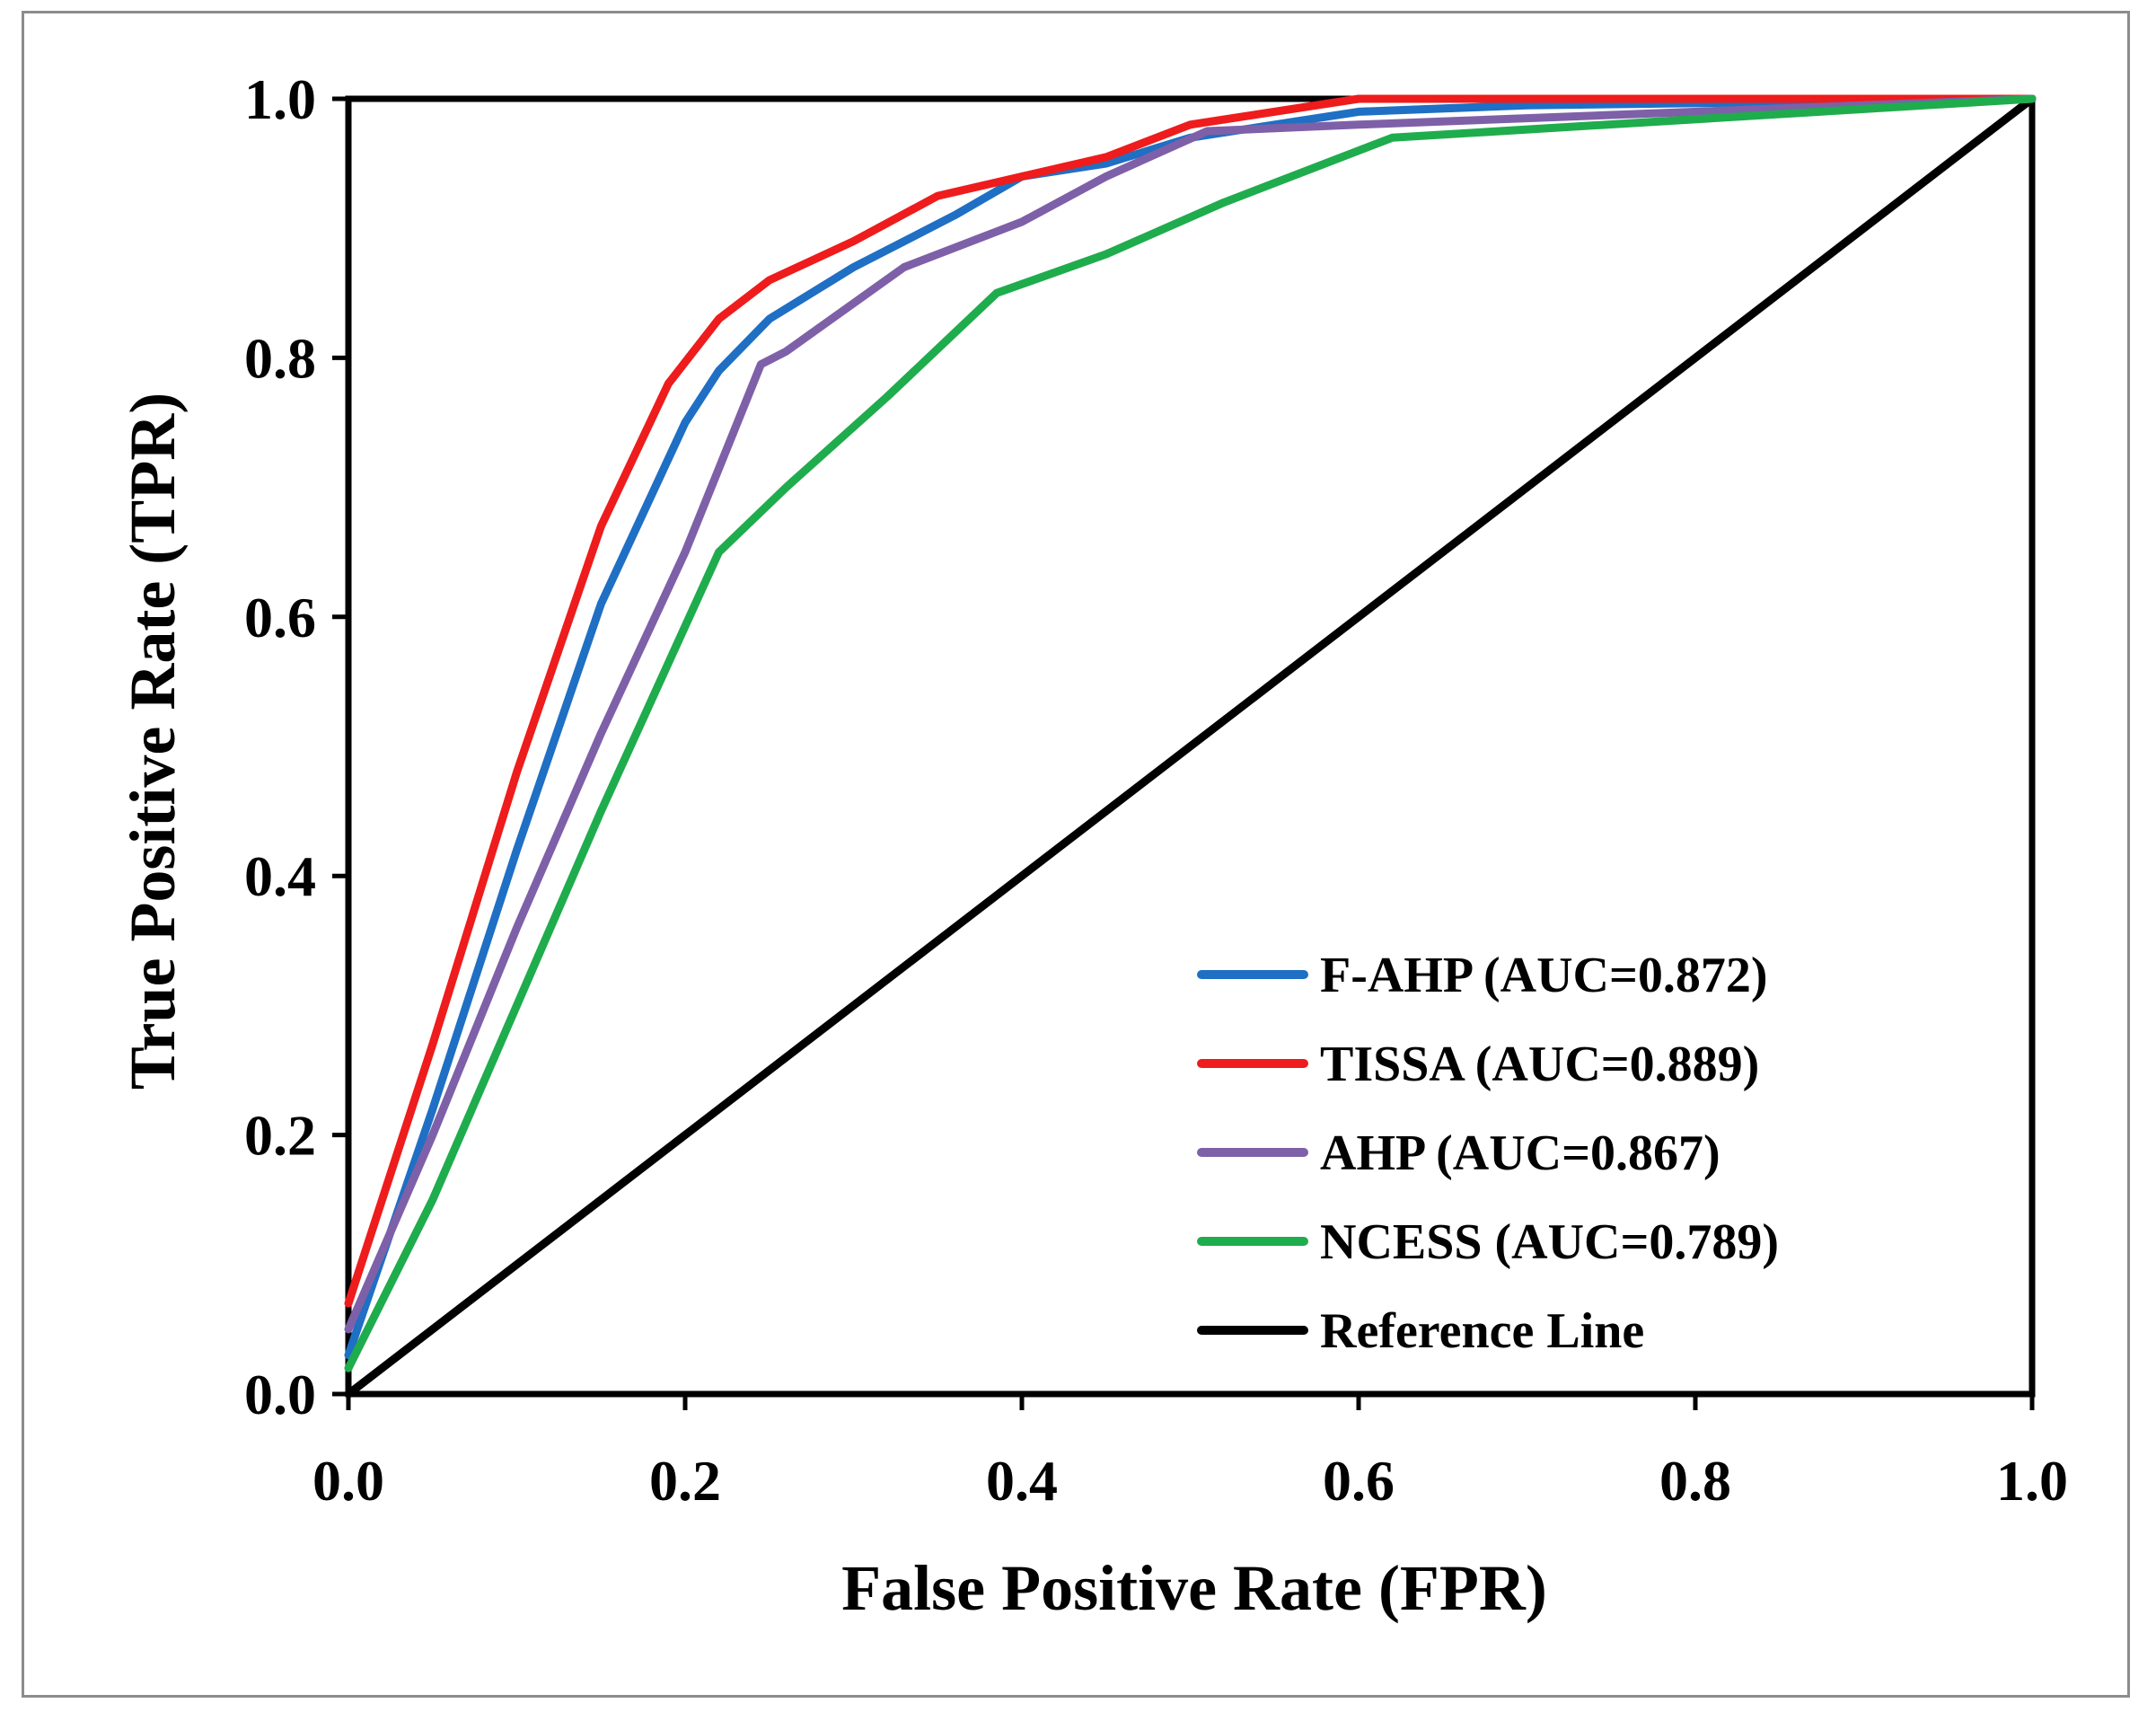 Image resolution: width=2156 pixels, height=1712 pixels. What do you see at coordinates (153, 741) in the screenshot?
I see `y-axis-title: True Positive Rate (TPR)` at bounding box center [153, 741].